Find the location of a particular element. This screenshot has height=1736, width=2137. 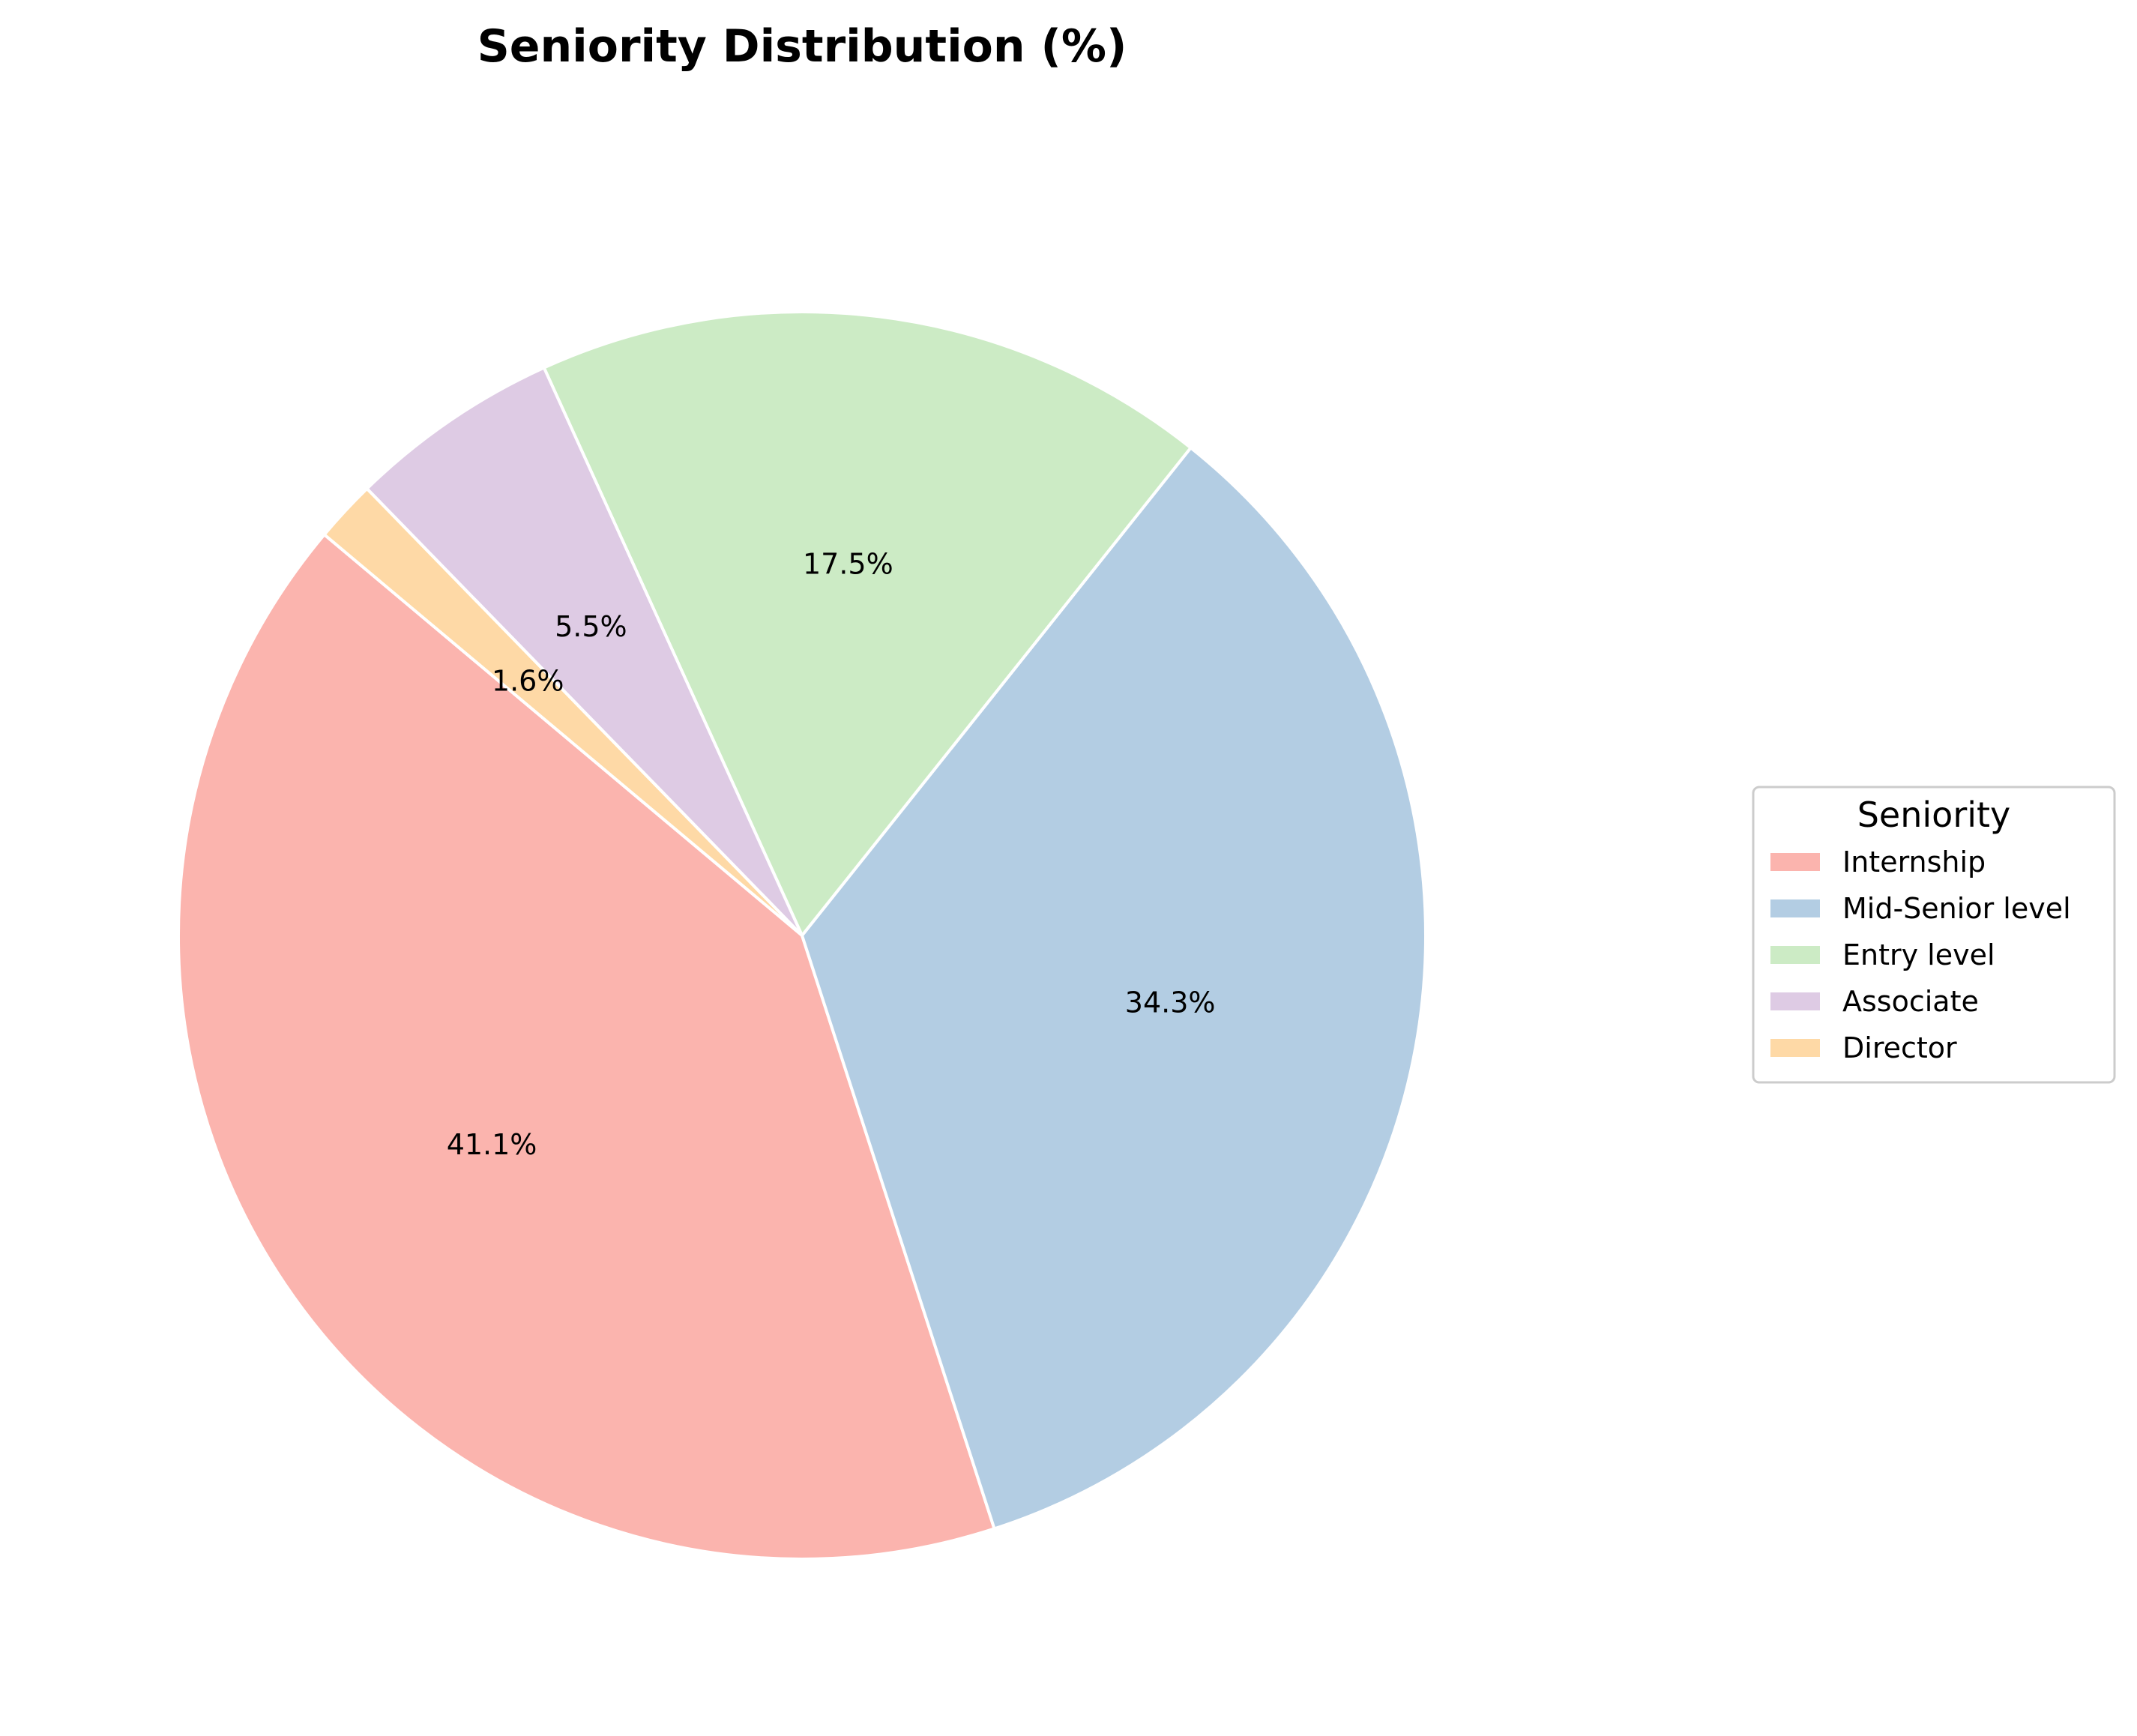

legend-swatch-internship is located at coordinates (1795, 862).